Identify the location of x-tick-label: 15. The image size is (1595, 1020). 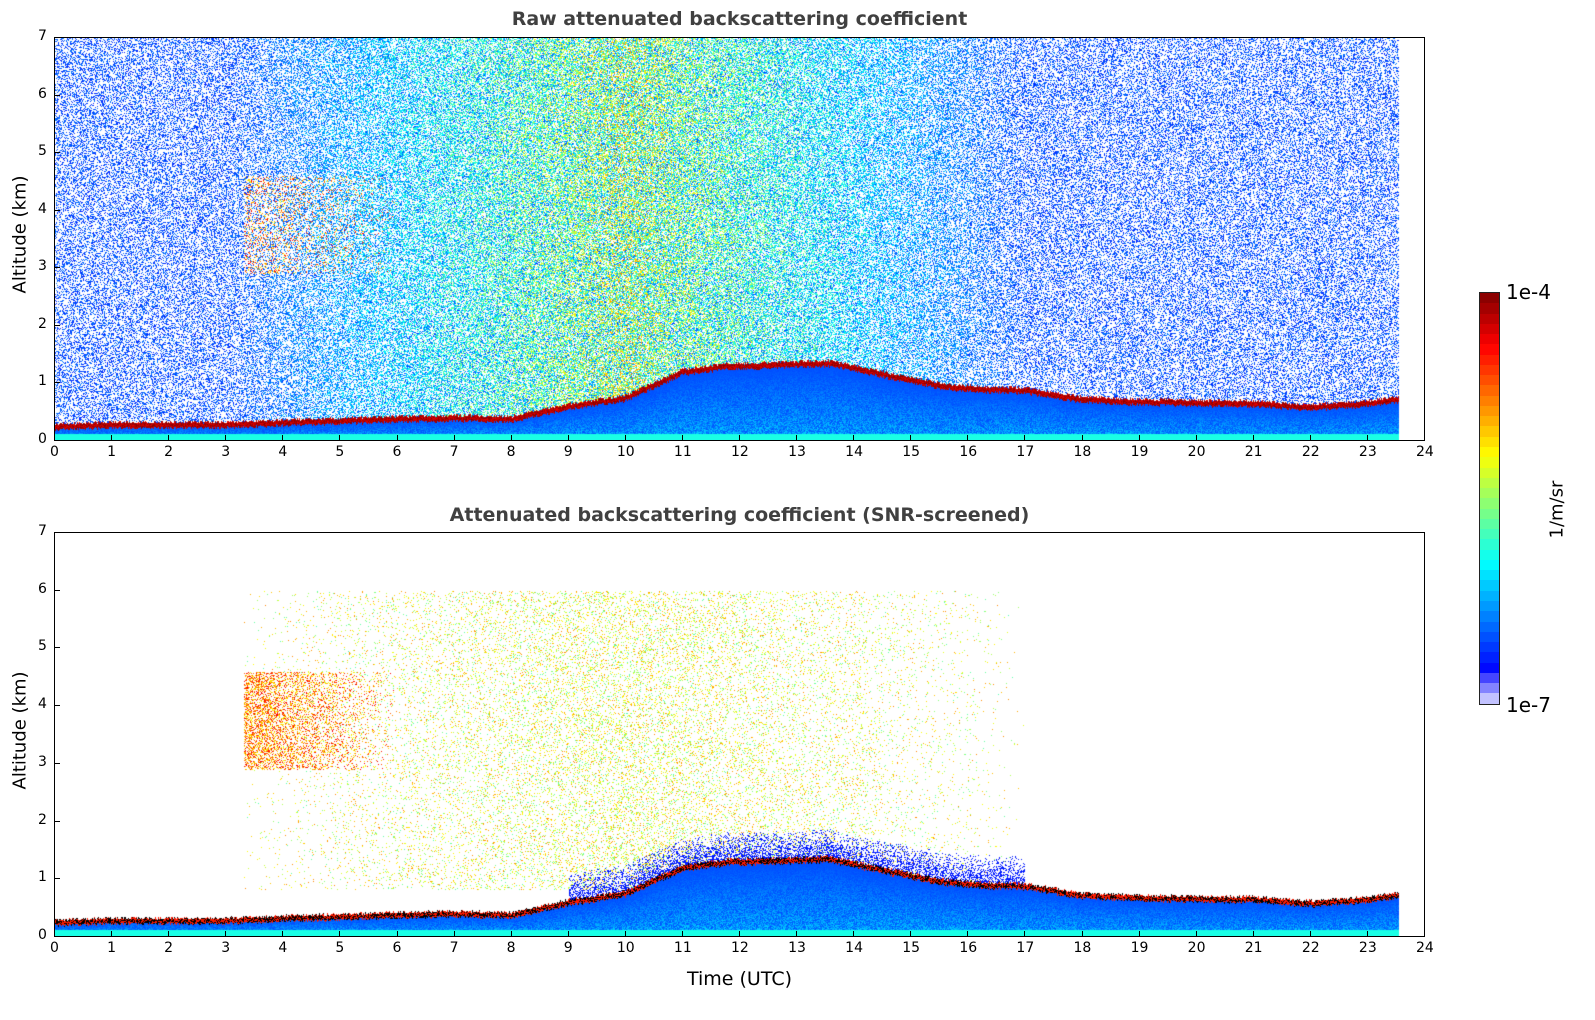
(911, 452).